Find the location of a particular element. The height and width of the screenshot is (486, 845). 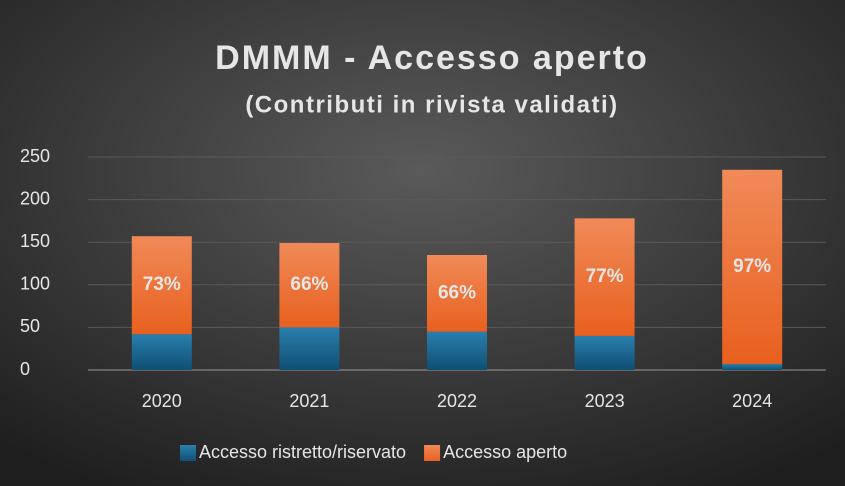

x-tick-label: 2023 is located at coordinates (605, 401).